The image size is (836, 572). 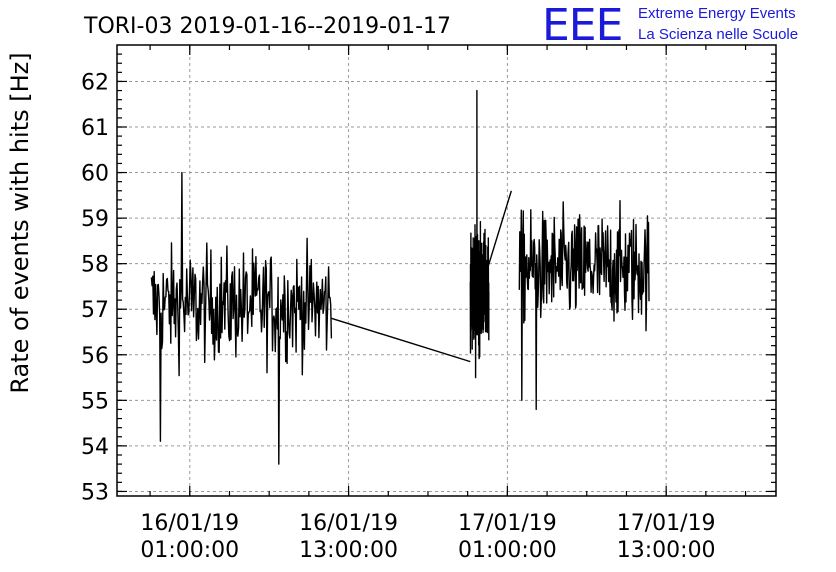 I want to click on y-tick-label: 56, so click(x=95, y=356).